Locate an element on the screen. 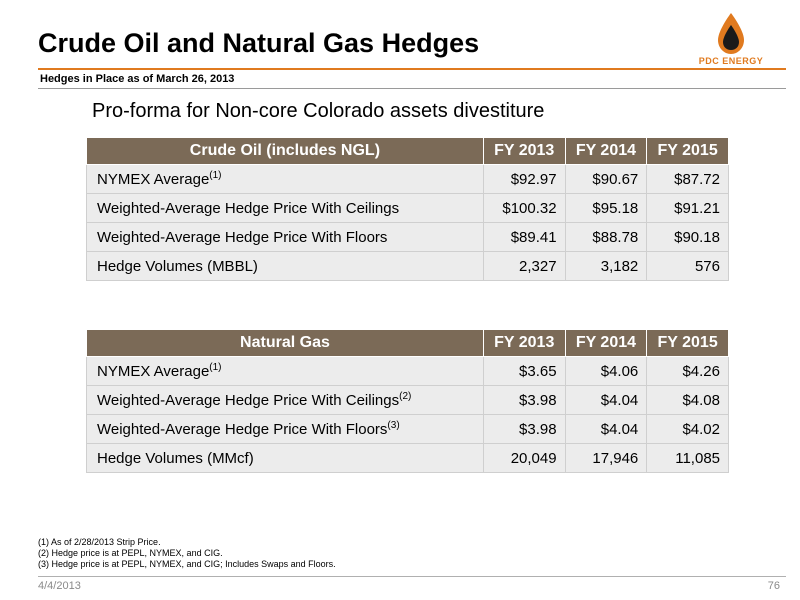 Image resolution: width=800 pixels, height=600 pixels. table-cell: $100.32 is located at coordinates (524, 208).